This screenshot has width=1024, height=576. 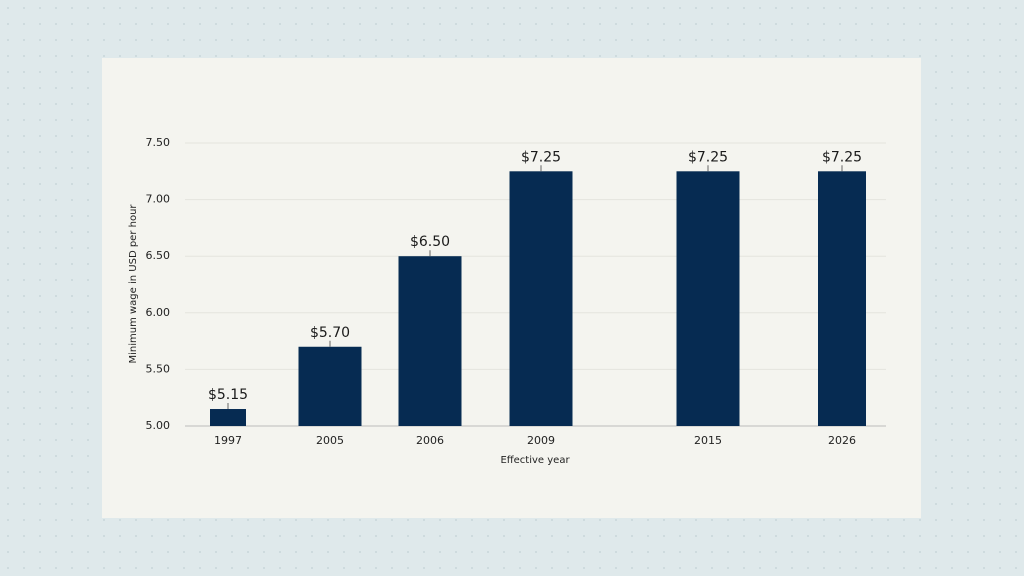 What do you see at coordinates (430, 440) in the screenshot?
I see `x-tick-label: 2006` at bounding box center [430, 440].